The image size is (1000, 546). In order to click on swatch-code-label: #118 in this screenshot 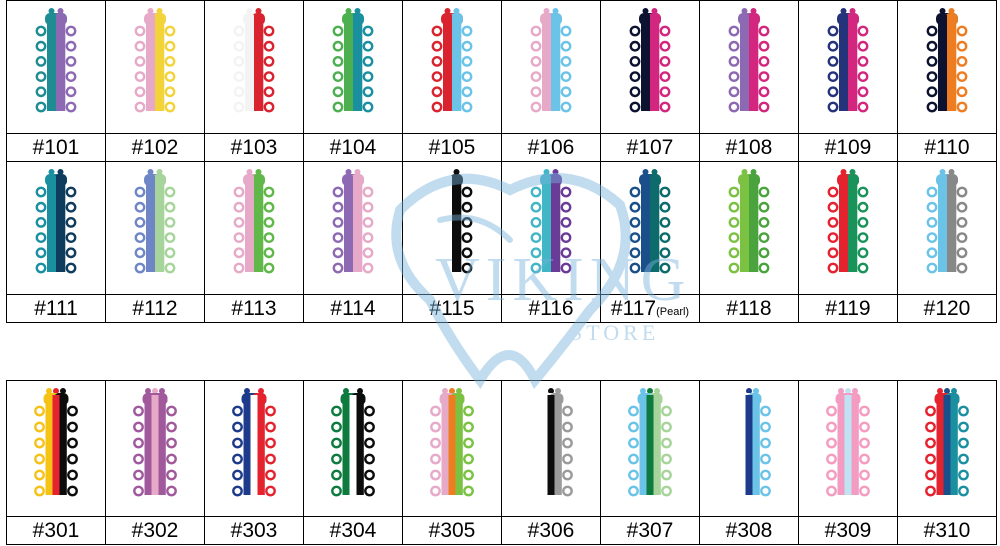, I will do `click(749, 308)`.